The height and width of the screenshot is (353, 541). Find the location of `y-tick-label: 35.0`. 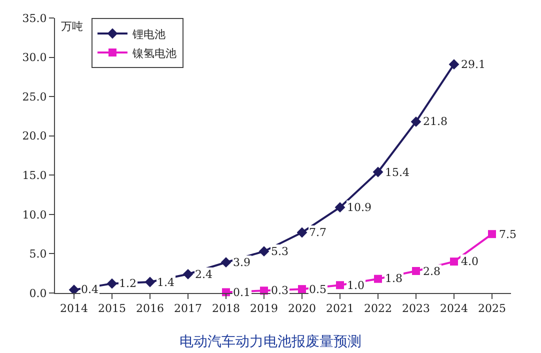

y-tick-label: 35.0 is located at coordinates (34, 18).